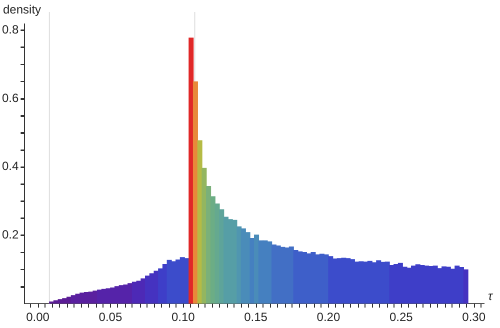  I want to click on y-tick-label: 0.4, so click(10, 166).